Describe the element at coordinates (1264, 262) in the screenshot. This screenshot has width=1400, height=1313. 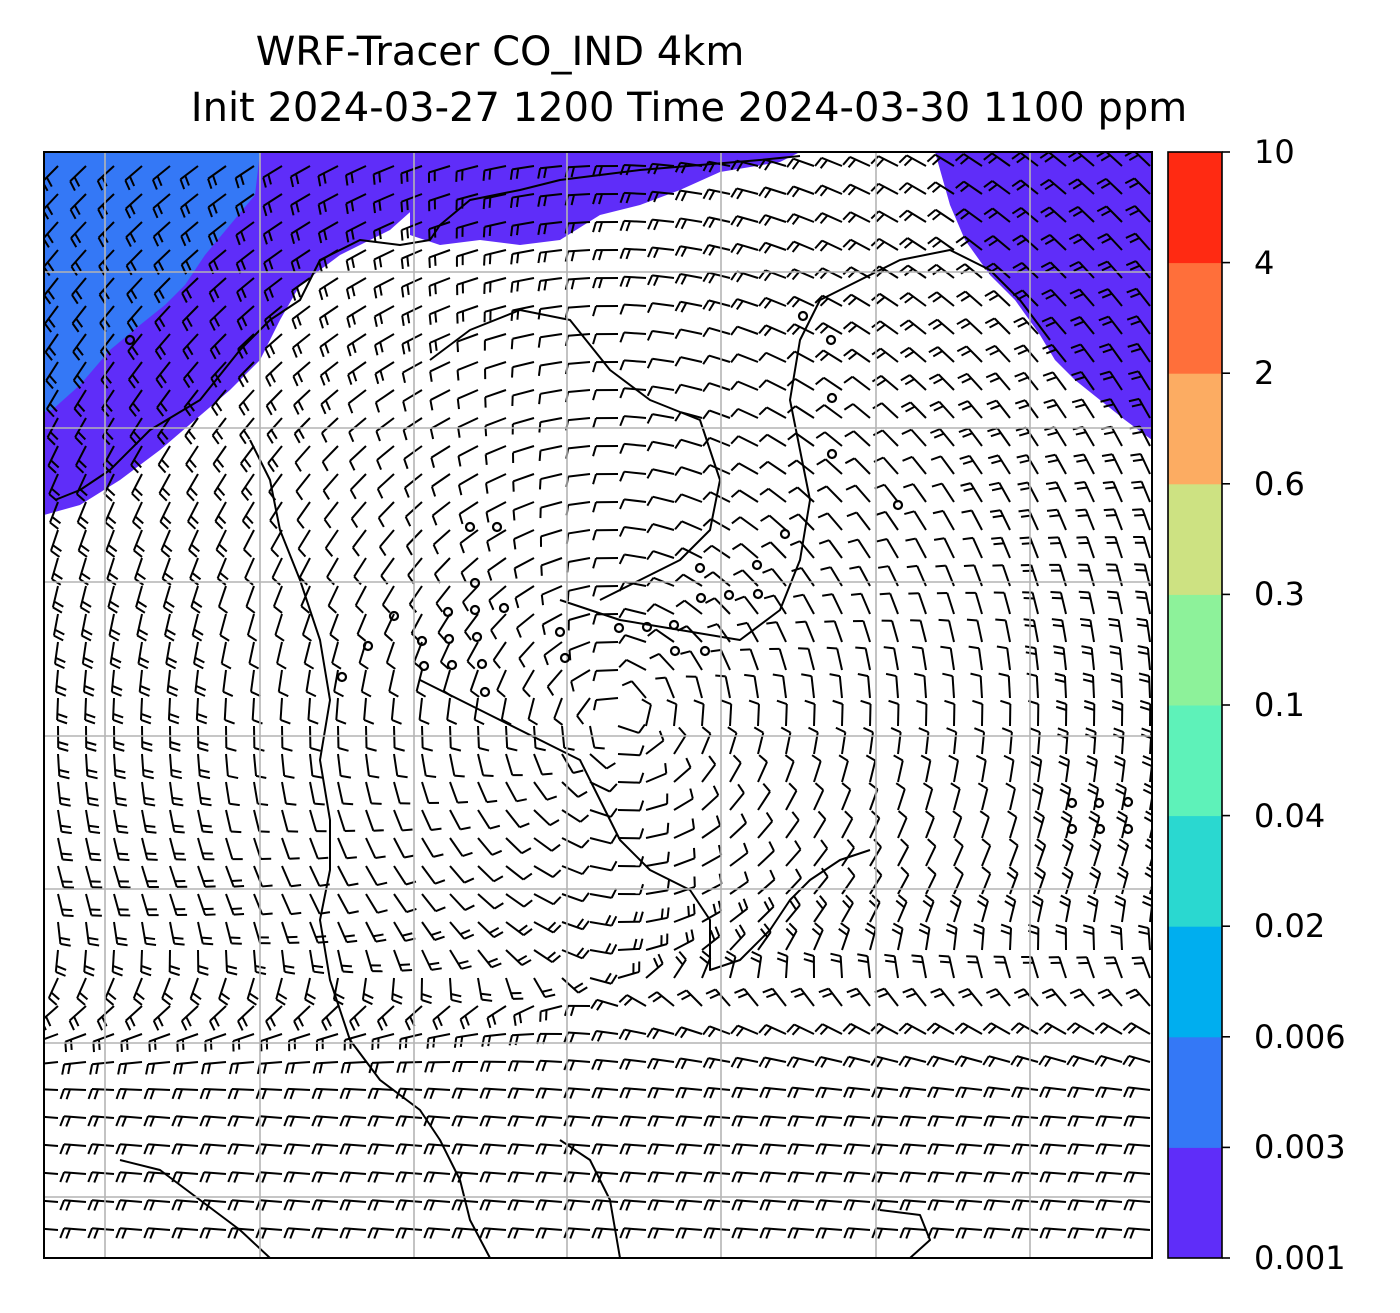
I see `colorbar-tick-label: 4` at that location.